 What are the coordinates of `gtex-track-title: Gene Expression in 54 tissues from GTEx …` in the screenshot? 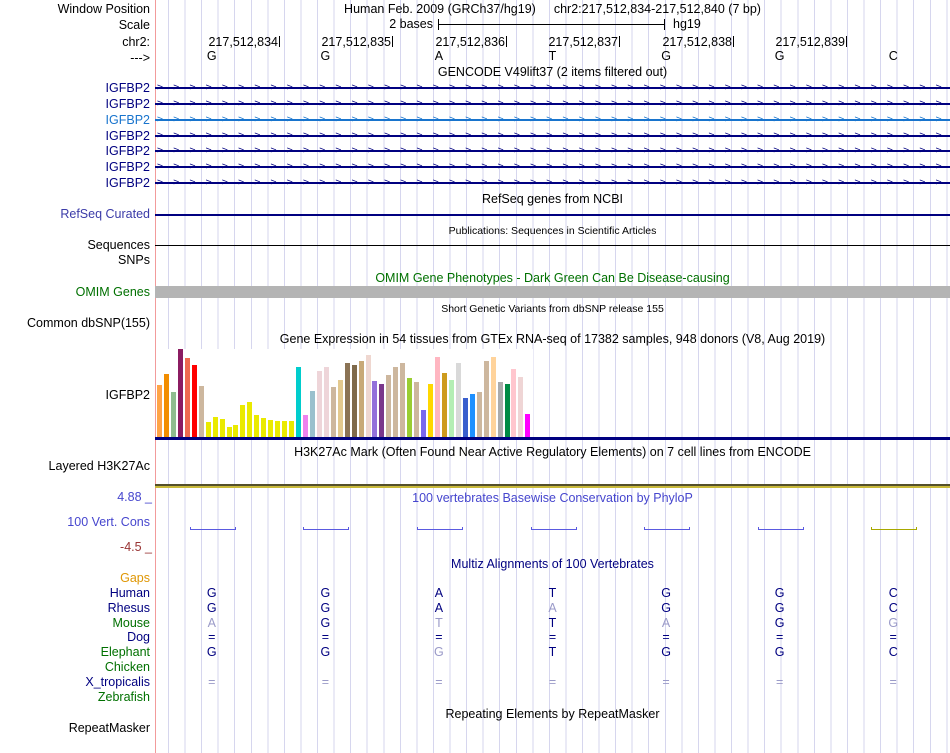 It's located at (552, 339).